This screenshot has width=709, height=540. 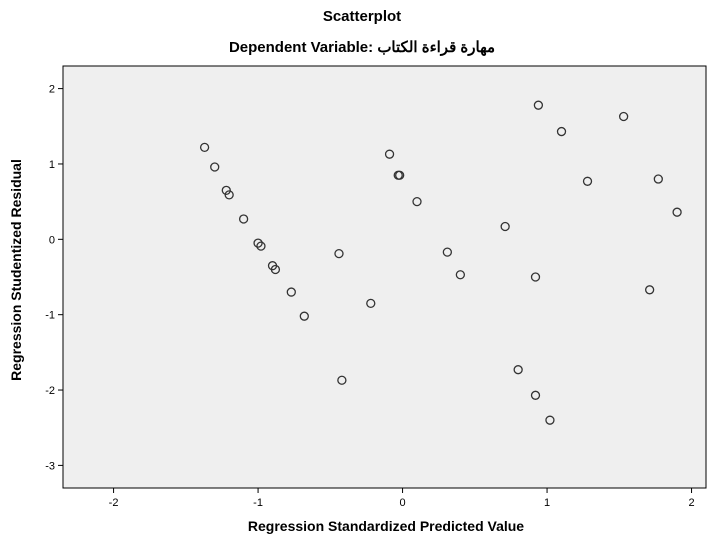 I want to click on x-tick-label-3: 1, so click(x=547, y=503).